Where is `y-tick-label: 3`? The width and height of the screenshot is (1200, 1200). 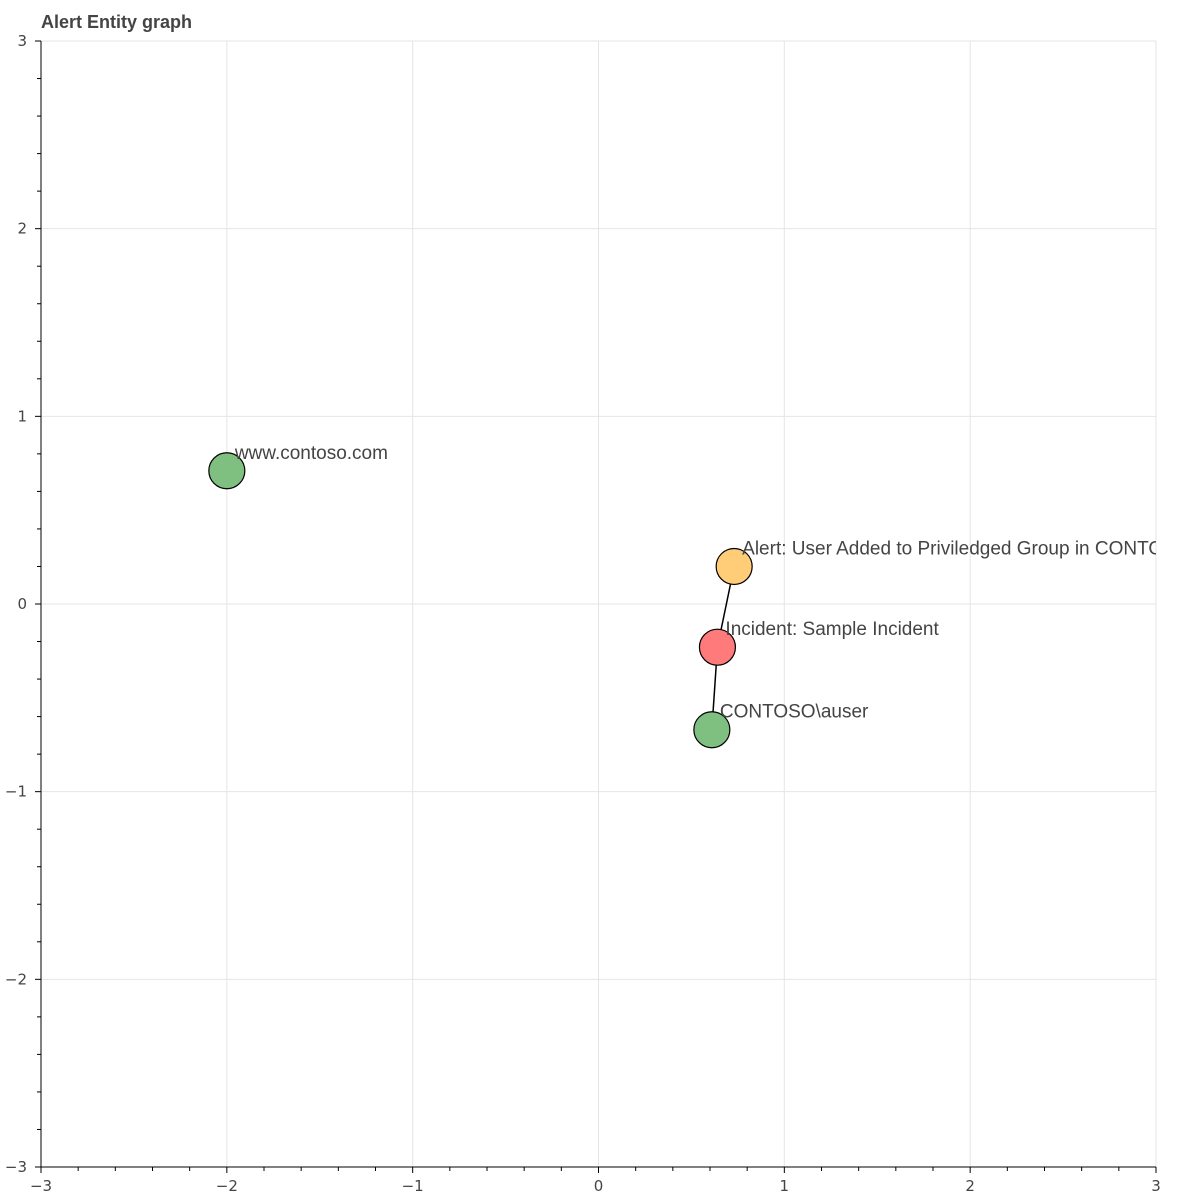 y-tick-label: 3 is located at coordinates (22, 41).